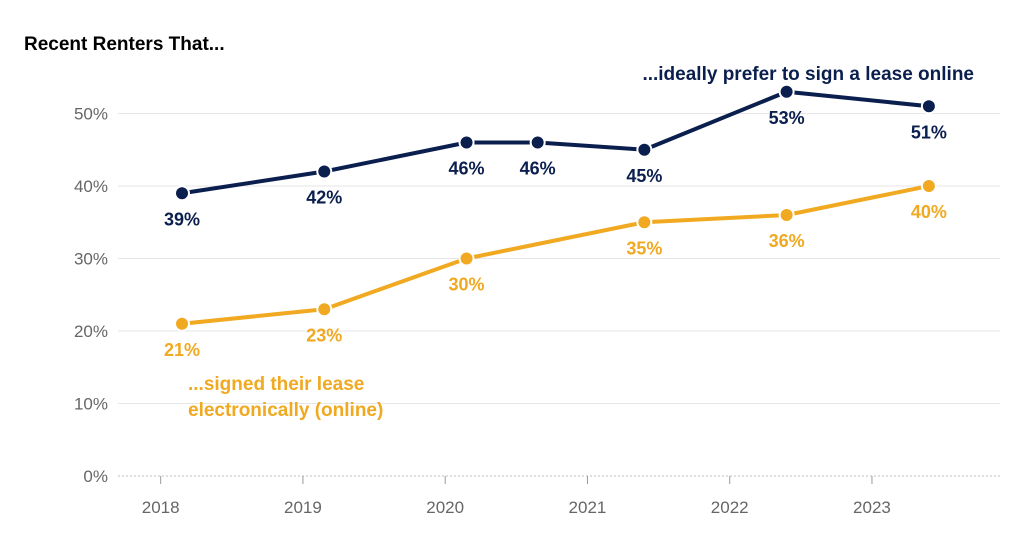 This screenshot has height=544, width=1024. What do you see at coordinates (467, 285) in the screenshot?
I see `data-label: 30%` at bounding box center [467, 285].